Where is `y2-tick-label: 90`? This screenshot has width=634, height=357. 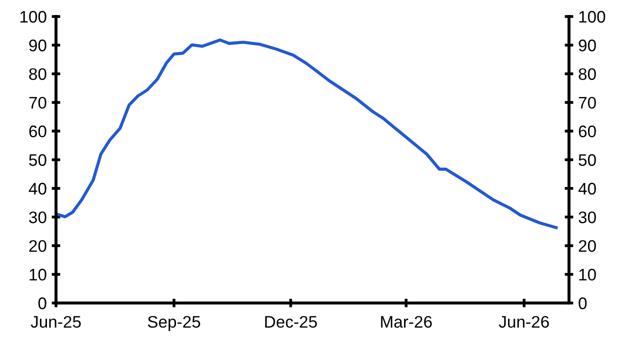
y2-tick-label: 90 is located at coordinates (587, 46).